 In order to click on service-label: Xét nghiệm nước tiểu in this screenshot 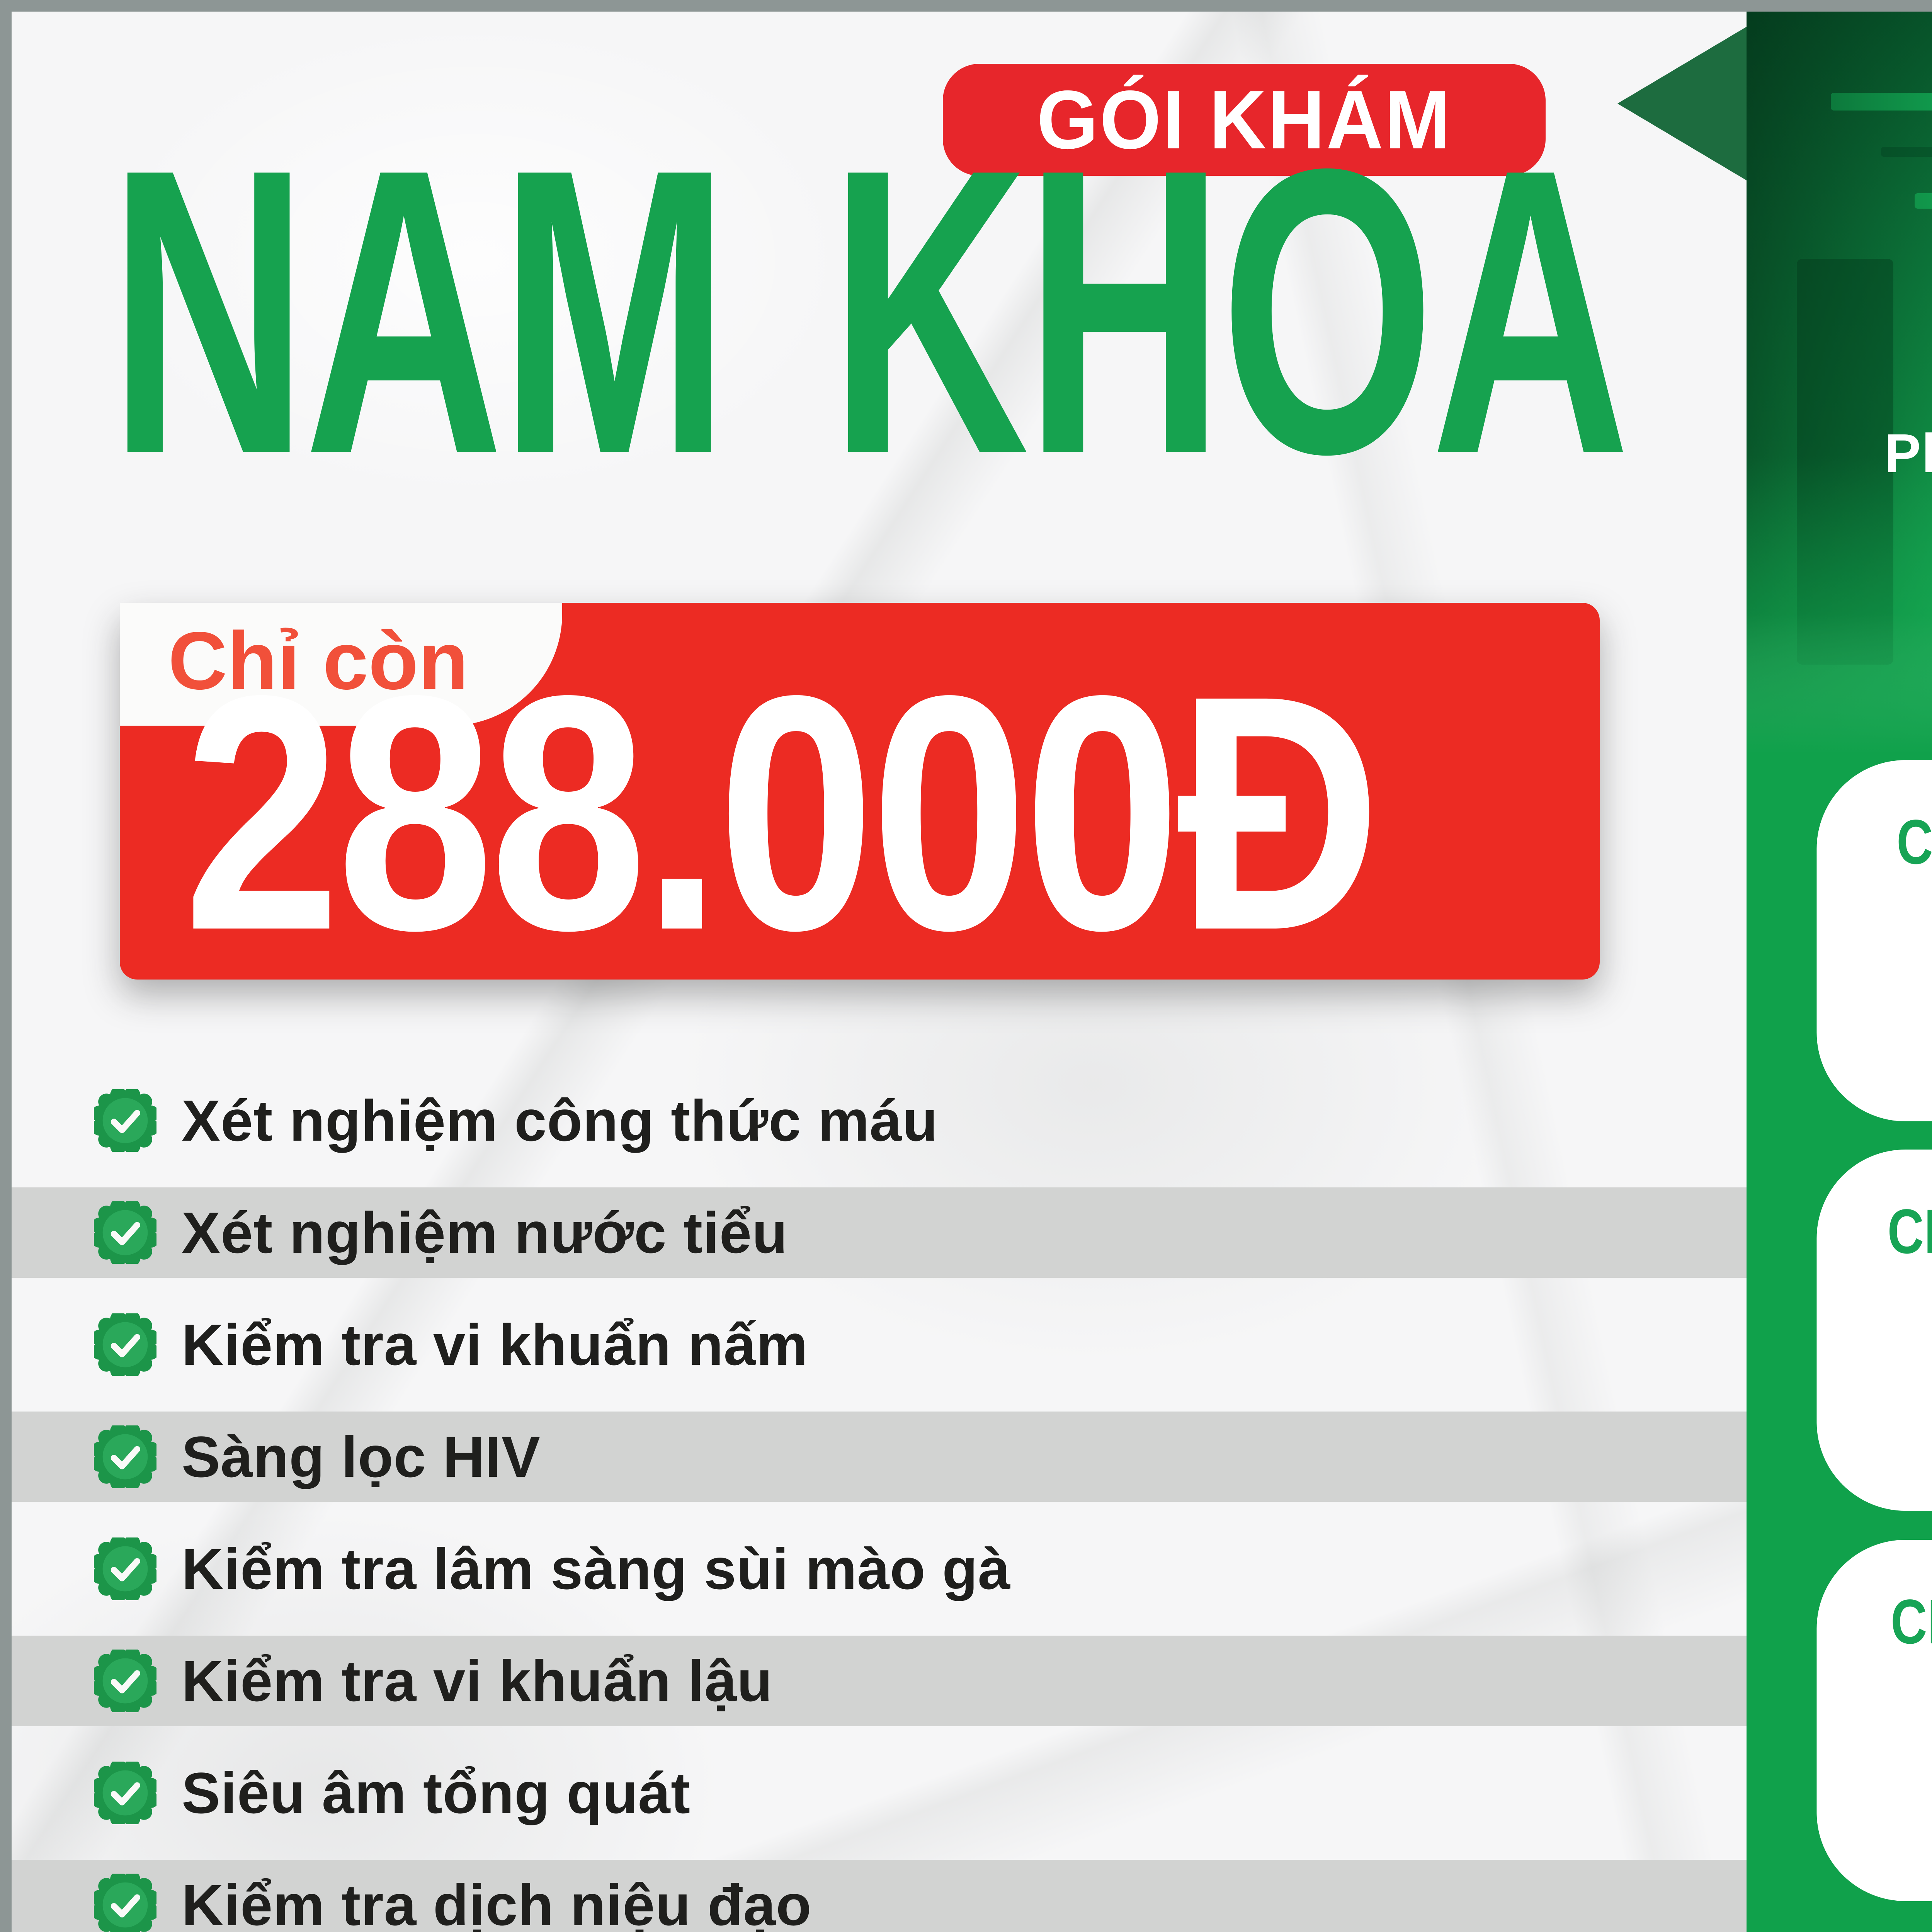, I will do `click(485, 1233)`.